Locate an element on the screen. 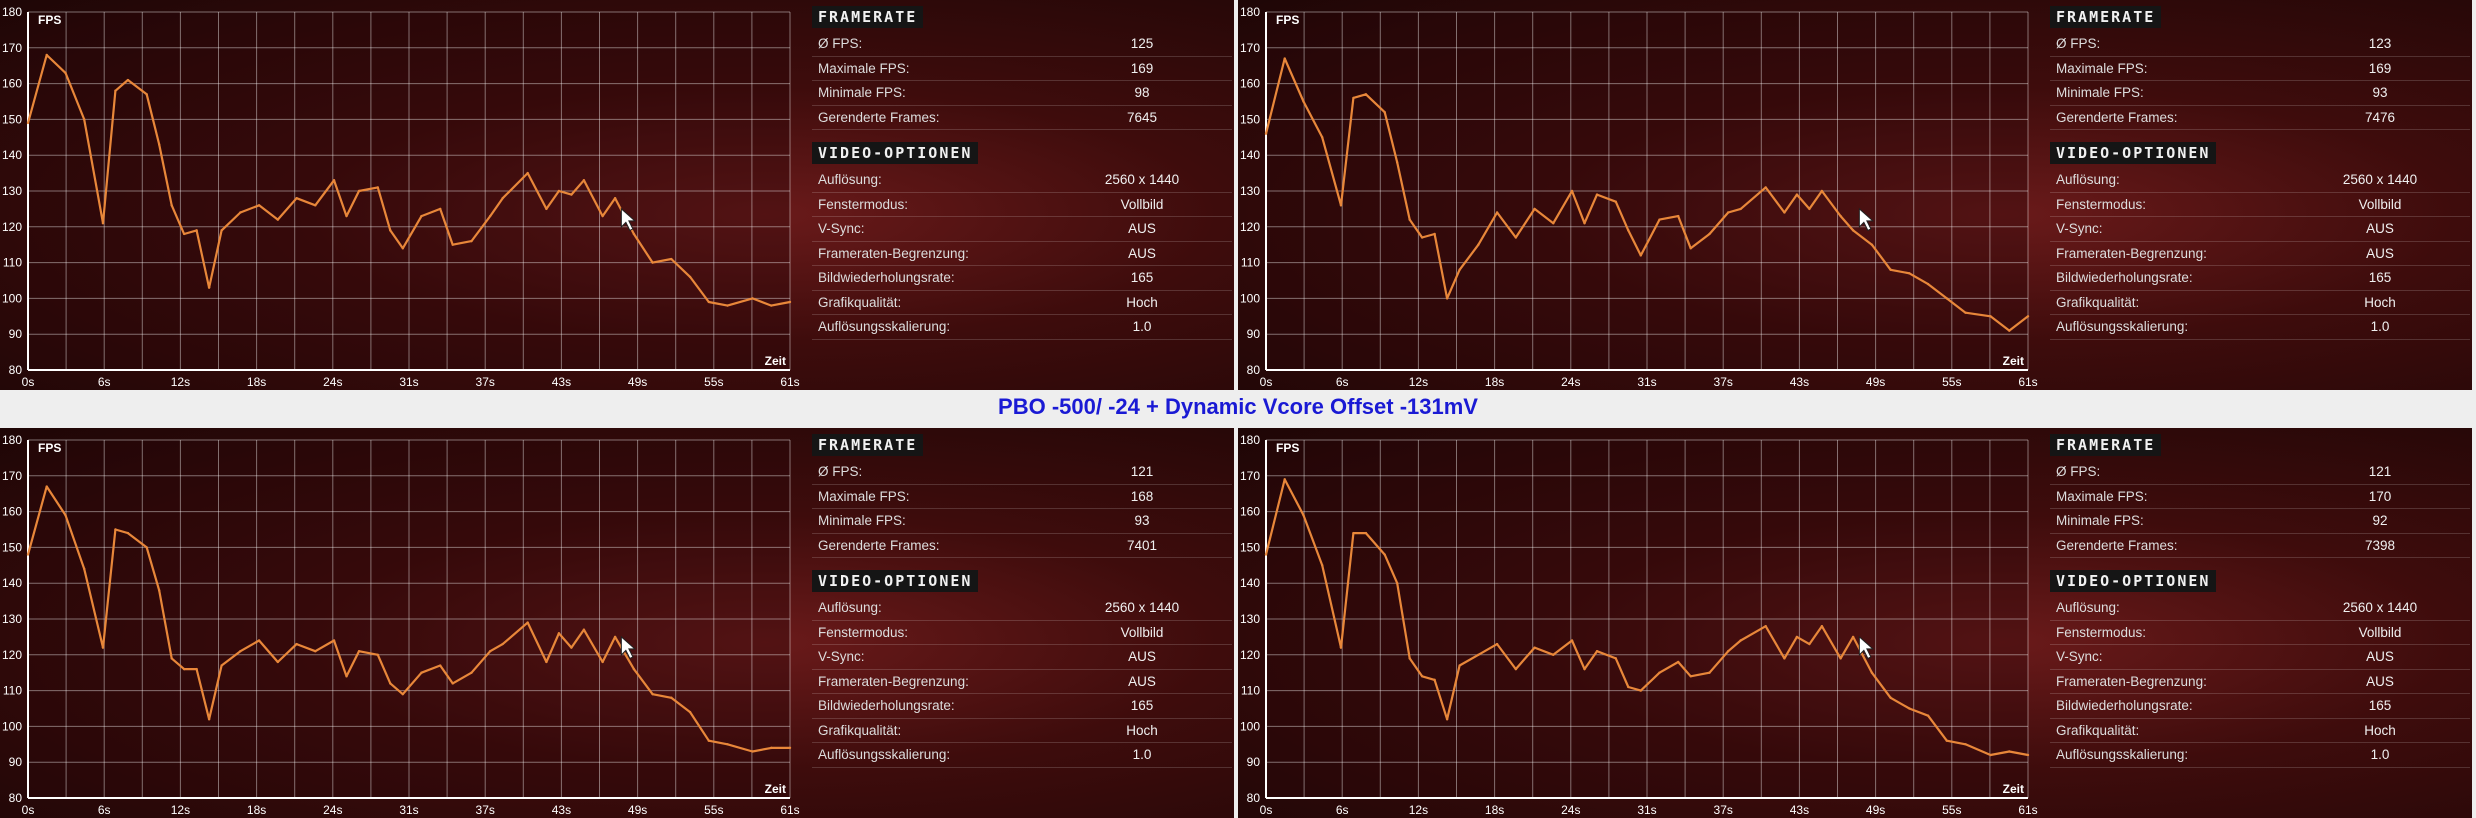 Image resolution: width=2476 pixels, height=818 pixels. stat-label: Auflösungsskalierung: is located at coordinates (884, 326).